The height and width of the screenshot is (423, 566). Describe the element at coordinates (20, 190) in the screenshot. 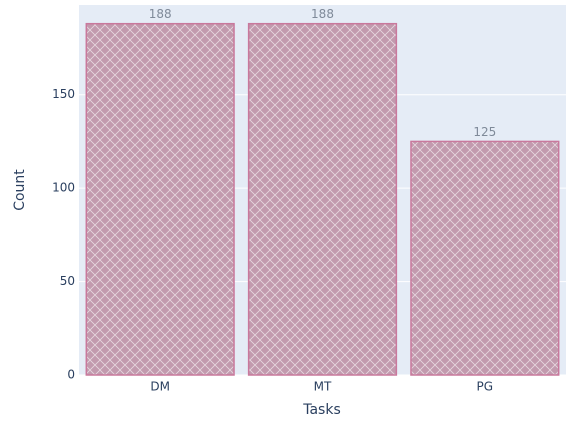

I see `y-axis-title: Count` at that location.